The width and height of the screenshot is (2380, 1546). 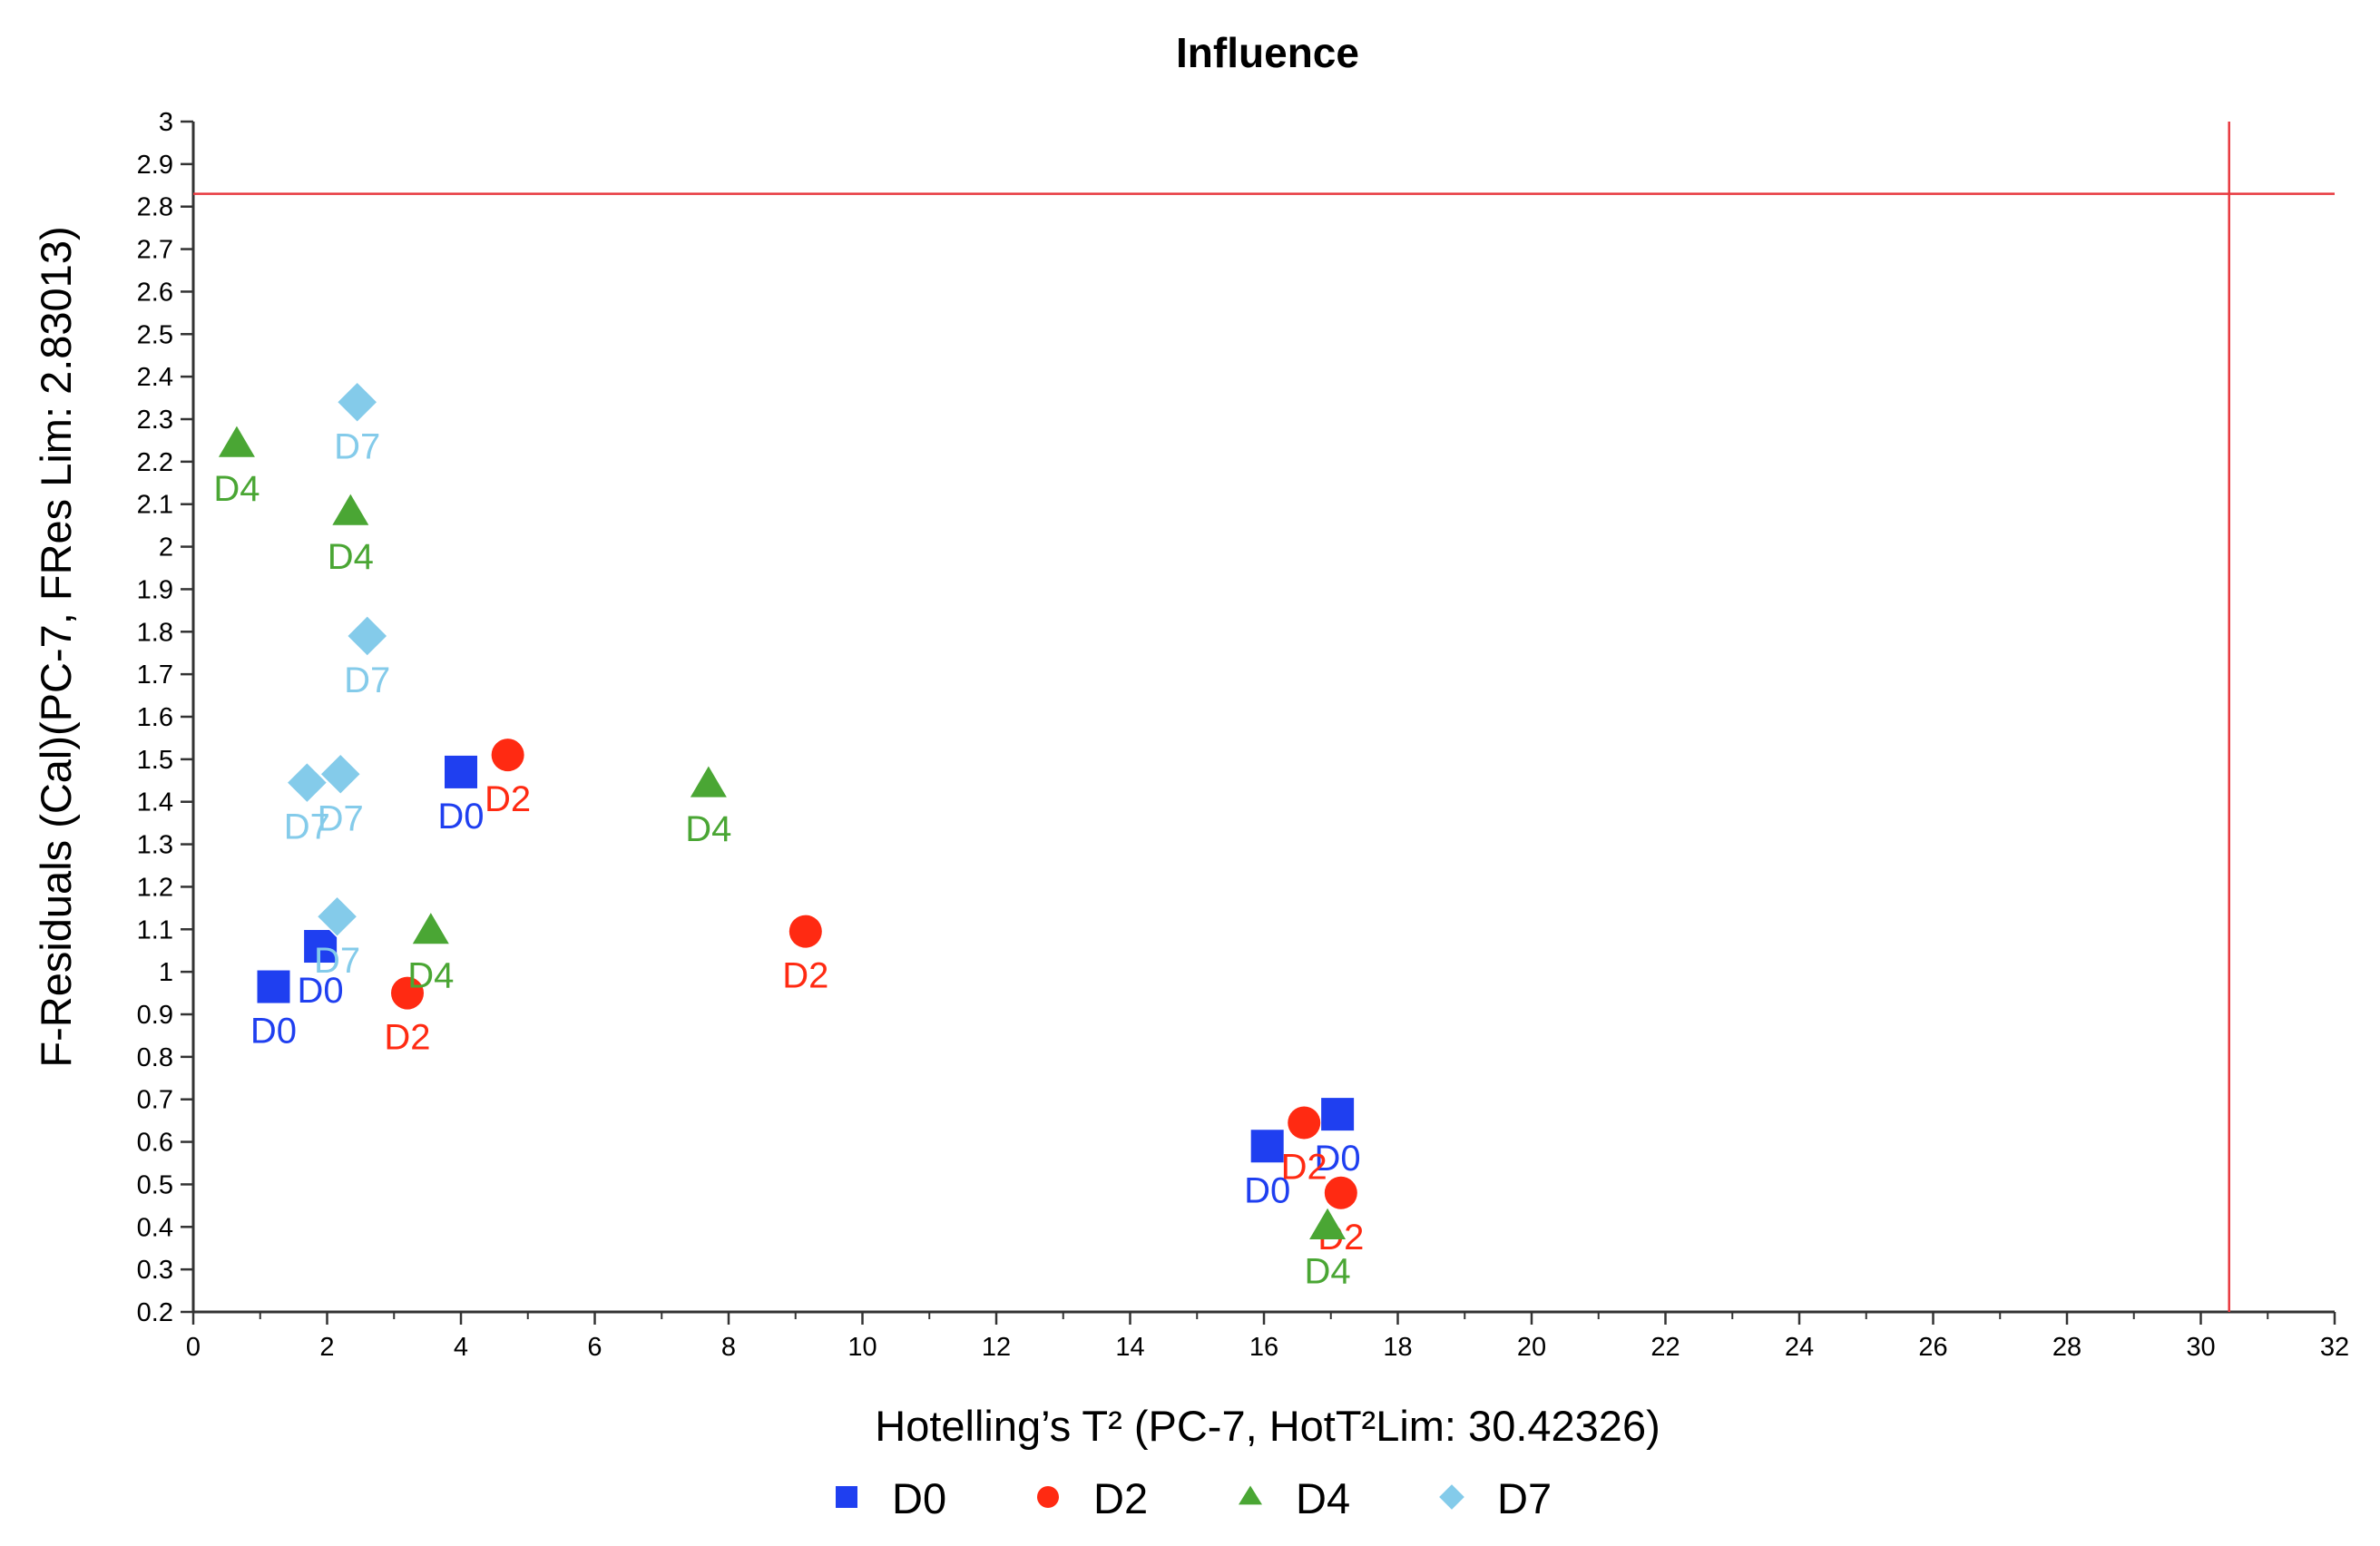 What do you see at coordinates (155, 1184) in the screenshot?
I see `y-tick-label: 0.5` at bounding box center [155, 1184].